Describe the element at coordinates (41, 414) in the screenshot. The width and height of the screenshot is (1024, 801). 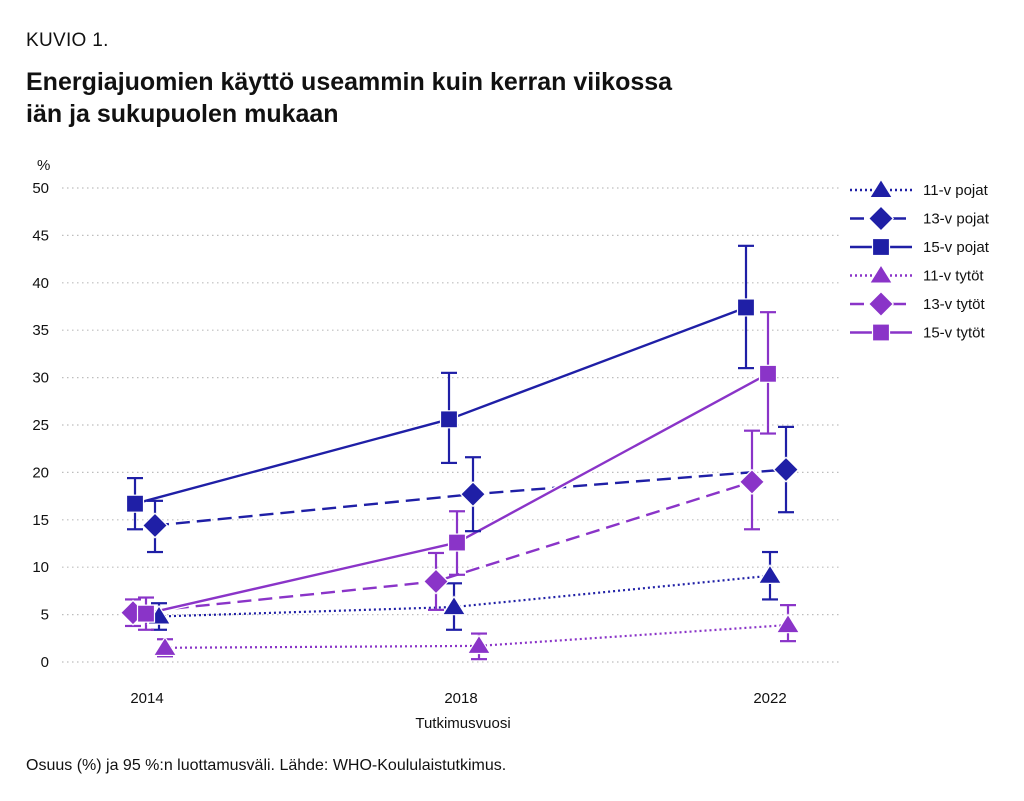
I see `y-axis: % 0 5 10 15 20 25 30 35 40 45 50` at that location.